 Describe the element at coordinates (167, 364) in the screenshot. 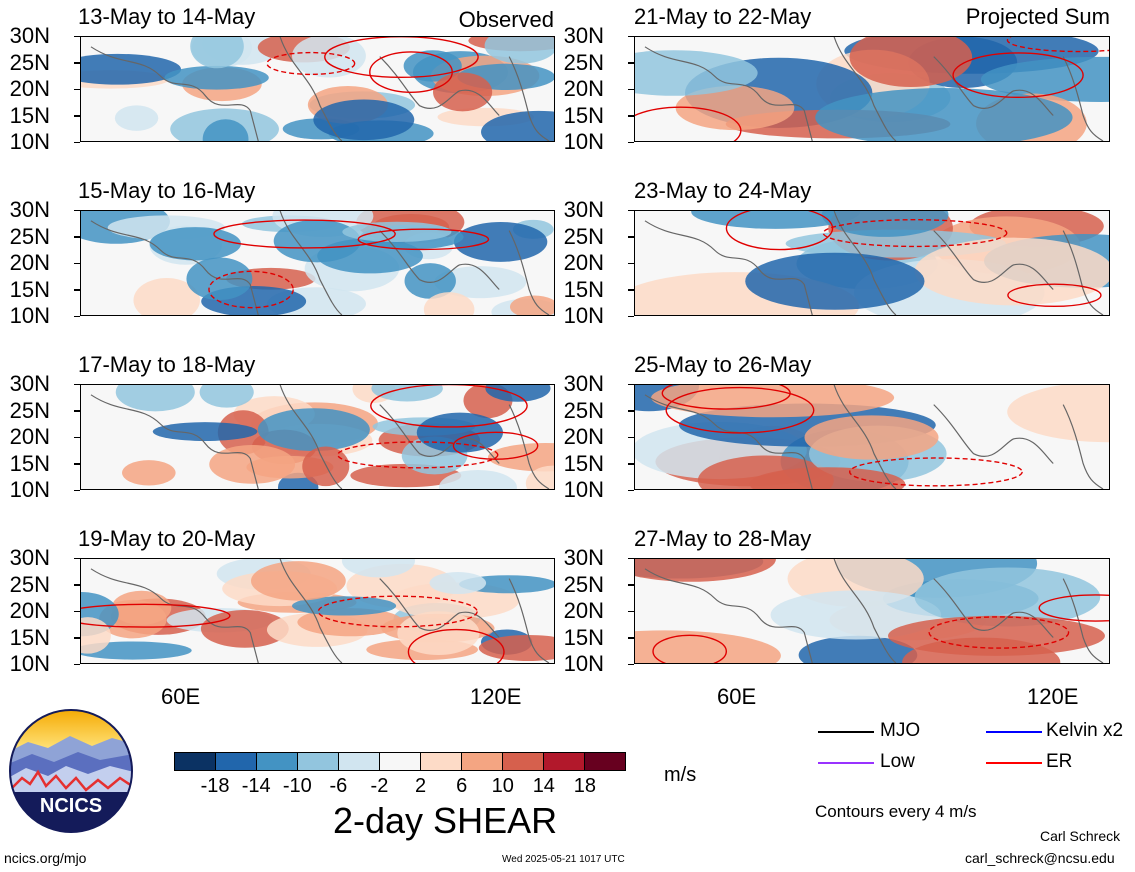

I see `panel-title: 17-May to 18-May` at that location.